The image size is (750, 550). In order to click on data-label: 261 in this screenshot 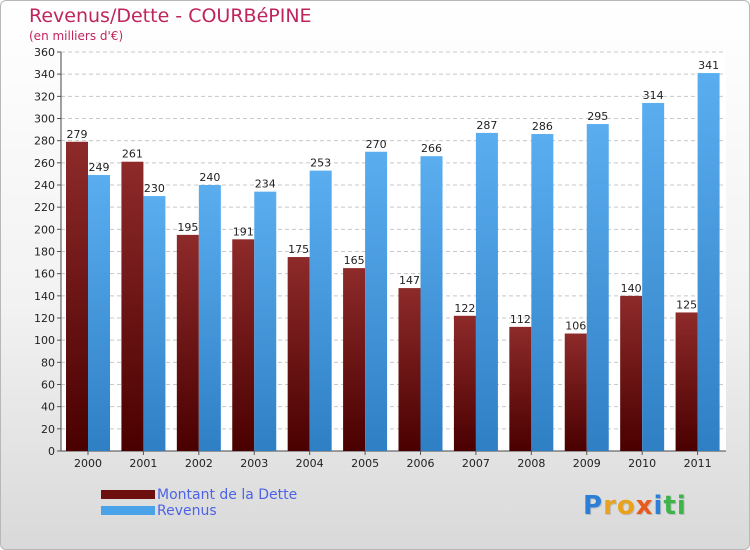, I will do `click(132, 154)`.